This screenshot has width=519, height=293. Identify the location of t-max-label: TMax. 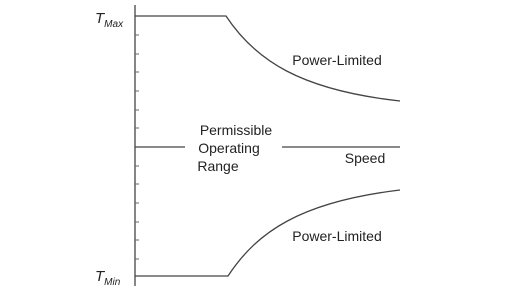
(109, 20).